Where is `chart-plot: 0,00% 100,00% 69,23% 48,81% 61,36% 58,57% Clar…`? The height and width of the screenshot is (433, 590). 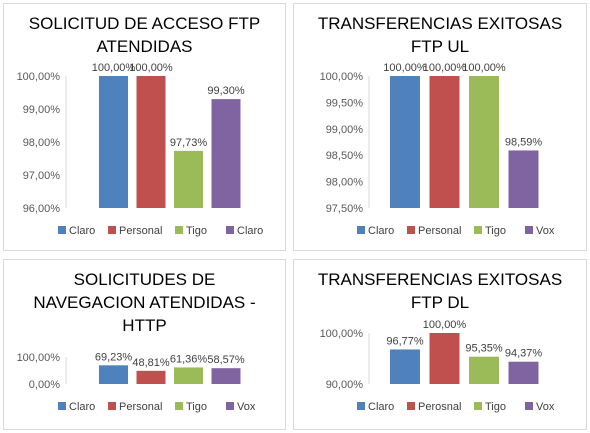 chart-plot: 0,00% 100,00% 69,23% 48,81% 61,36% 58,57% Clar… is located at coordinates (136, 382).